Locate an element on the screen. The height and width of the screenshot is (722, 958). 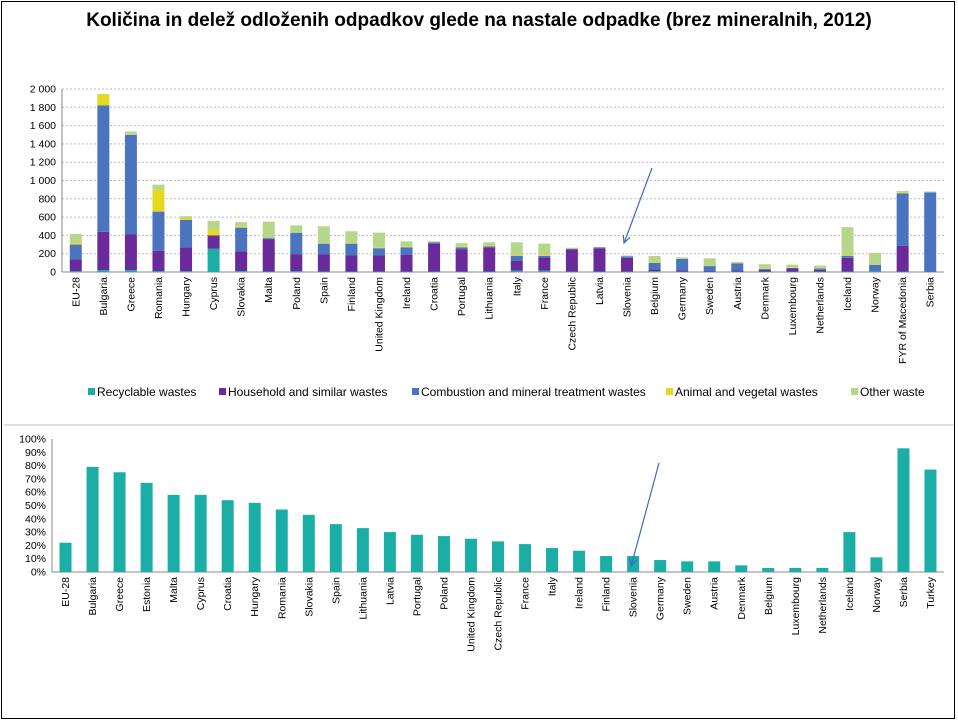
x-tick-label: United Kingdom is located at coordinates (379, 314).